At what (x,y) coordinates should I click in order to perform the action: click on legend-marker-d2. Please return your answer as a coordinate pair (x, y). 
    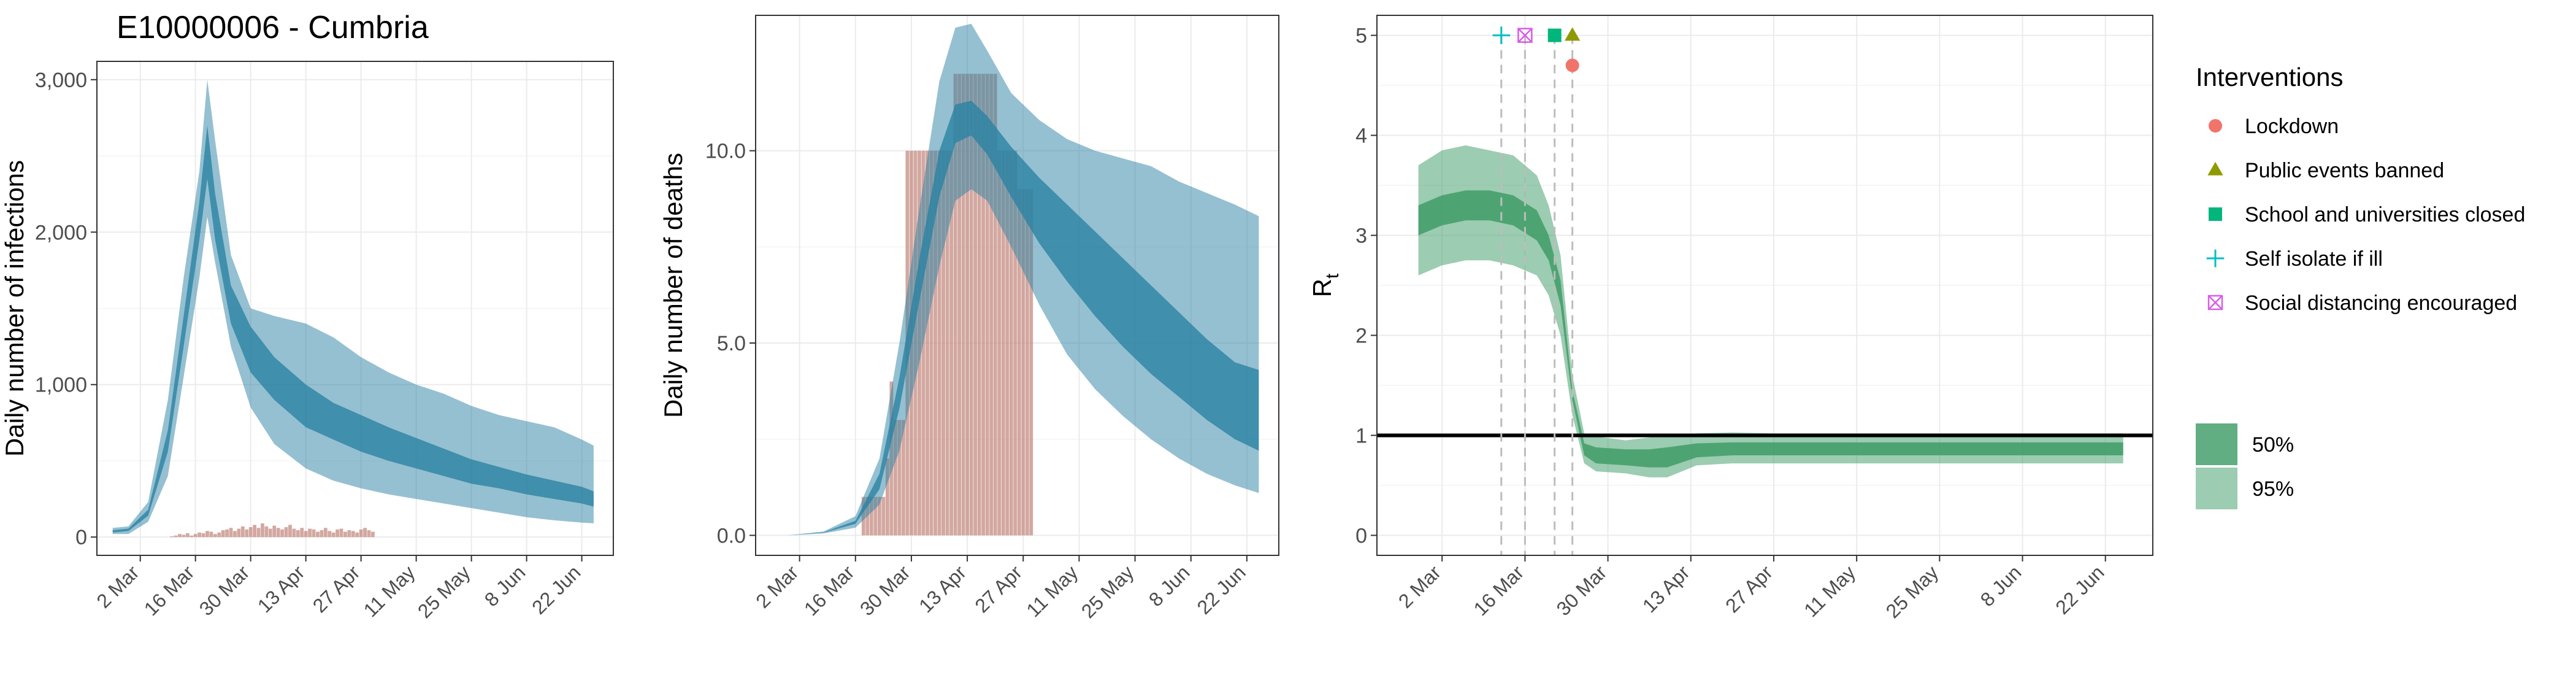
    Looking at the image, I should click on (2215, 302).